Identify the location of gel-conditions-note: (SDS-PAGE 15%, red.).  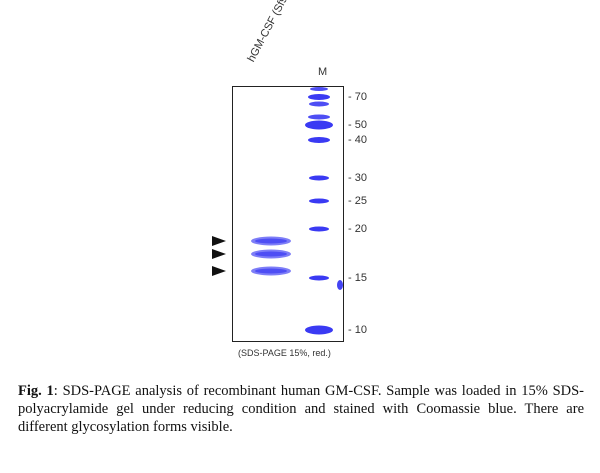
(284, 353).